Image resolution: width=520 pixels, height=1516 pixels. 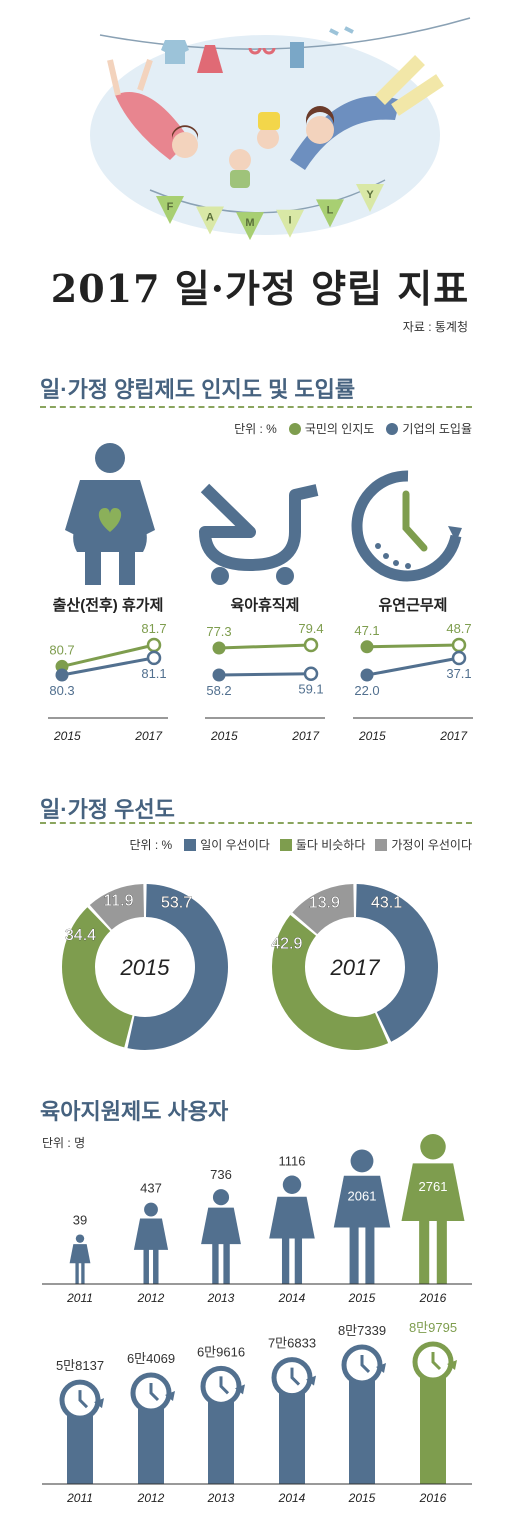 What do you see at coordinates (366, 690) in the screenshot?
I see `value-label-2015: 22.0` at bounding box center [366, 690].